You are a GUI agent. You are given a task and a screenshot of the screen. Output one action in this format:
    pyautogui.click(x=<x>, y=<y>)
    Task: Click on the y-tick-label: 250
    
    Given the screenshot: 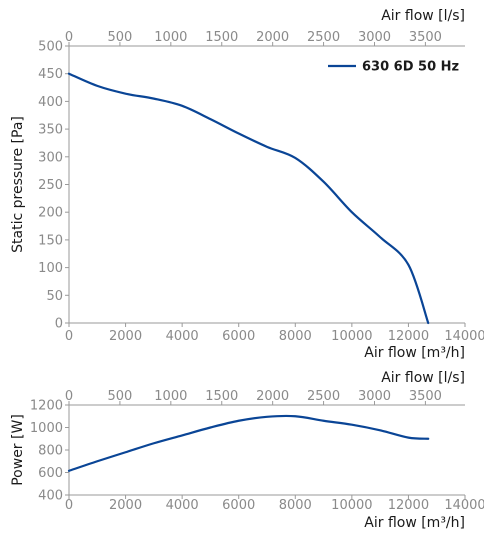 What is the action you would take?
    pyautogui.click(x=50, y=185)
    